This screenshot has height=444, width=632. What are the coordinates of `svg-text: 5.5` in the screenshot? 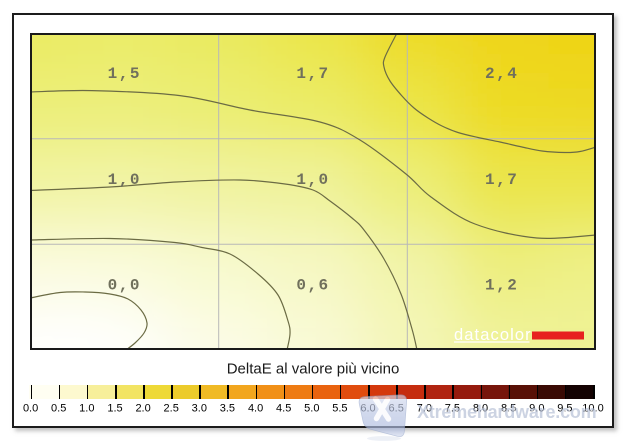 It's located at (339, 409).